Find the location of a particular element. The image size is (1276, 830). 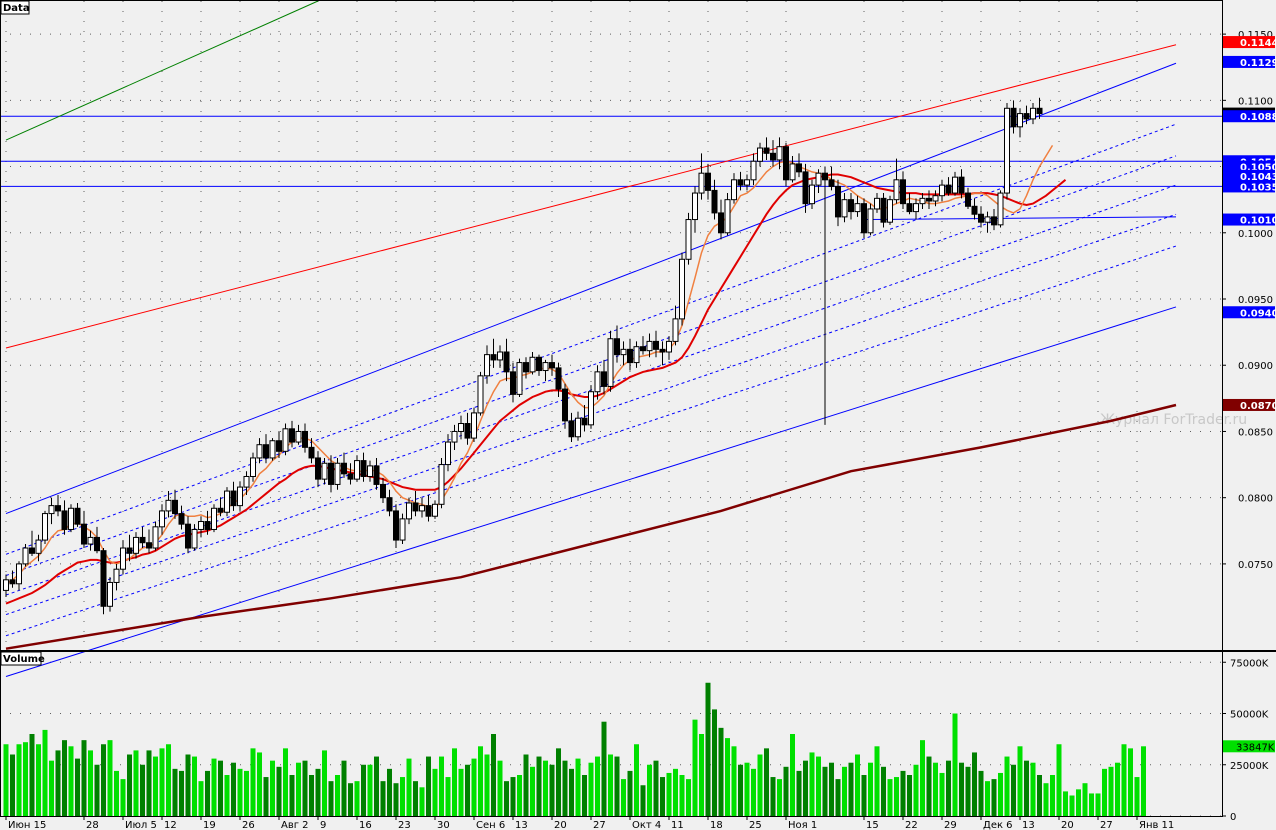

price-panel-label-box is located at coordinates (15, 7).